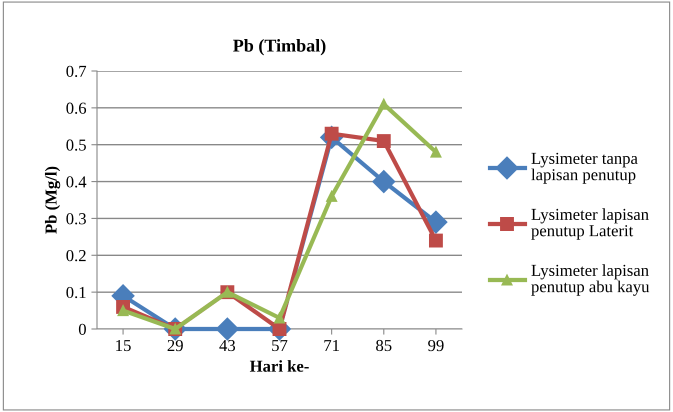  Describe the element at coordinates (76, 108) in the screenshot. I see `y-tick-label: 0.6` at that location.